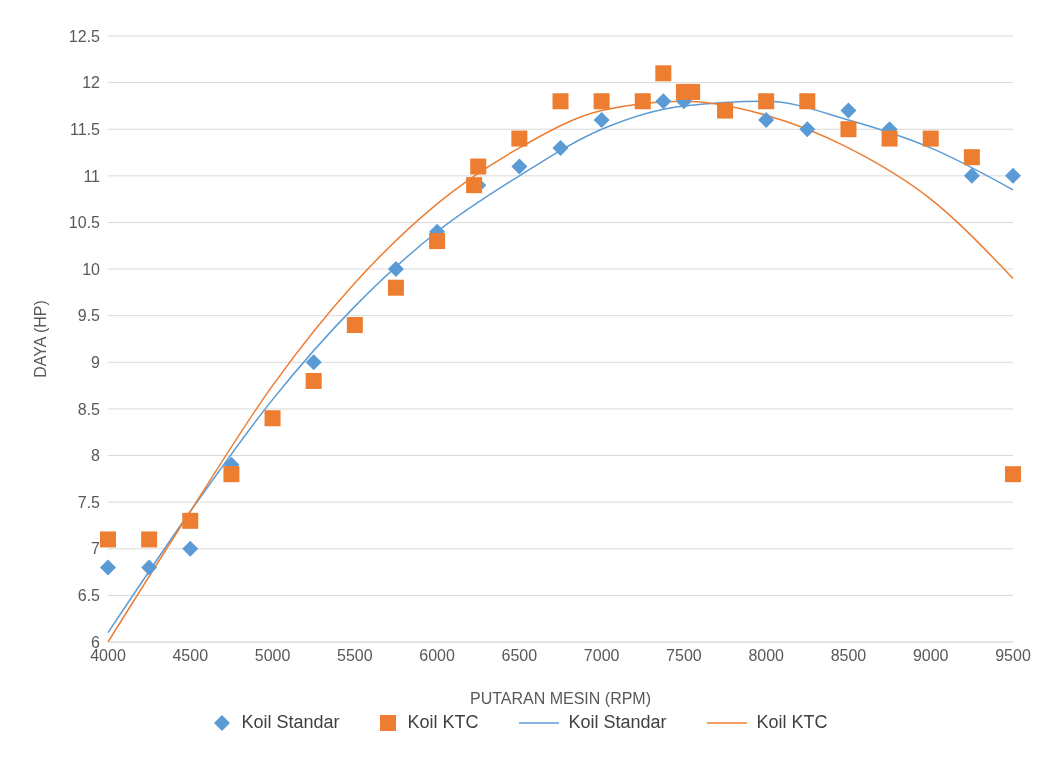 This screenshot has height=762, width=1059. I want to click on y-tick-label: 7.5, so click(89, 502).